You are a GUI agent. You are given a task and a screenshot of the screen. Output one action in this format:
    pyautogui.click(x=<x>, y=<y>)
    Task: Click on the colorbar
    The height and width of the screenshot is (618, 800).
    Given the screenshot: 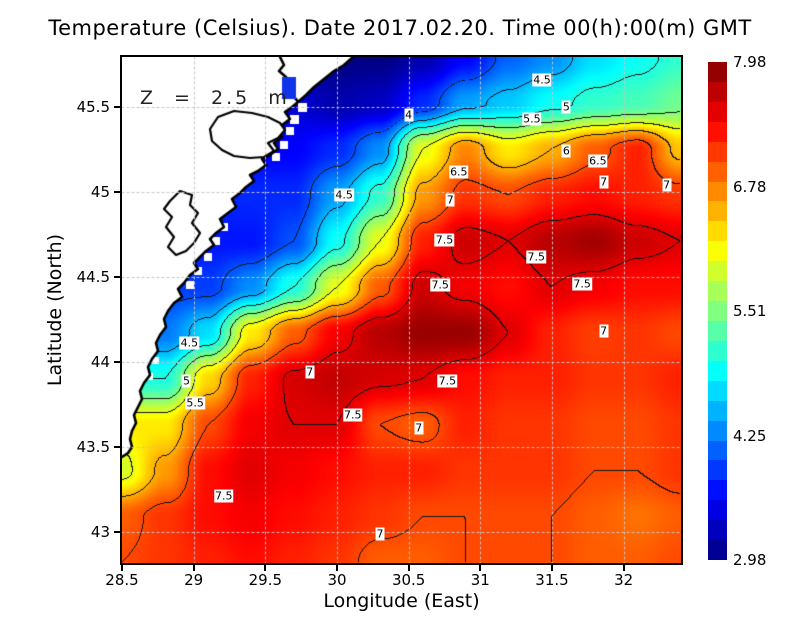 What is the action you would take?
    pyautogui.click(x=717, y=311)
    